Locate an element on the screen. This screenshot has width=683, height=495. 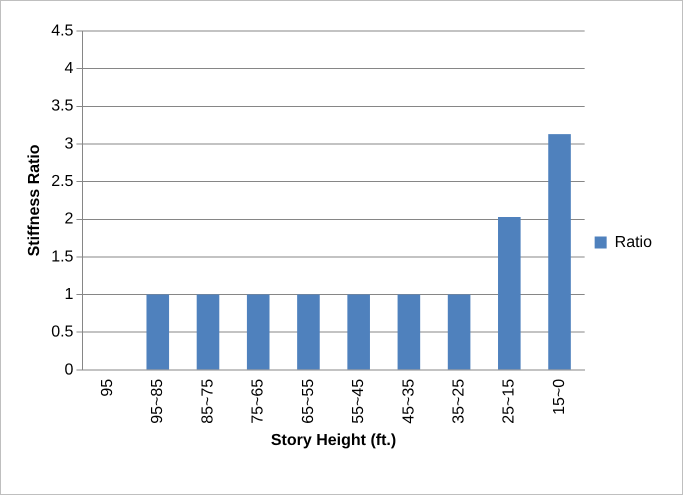
y-tick-label: 1.5 is located at coordinates (62, 257).